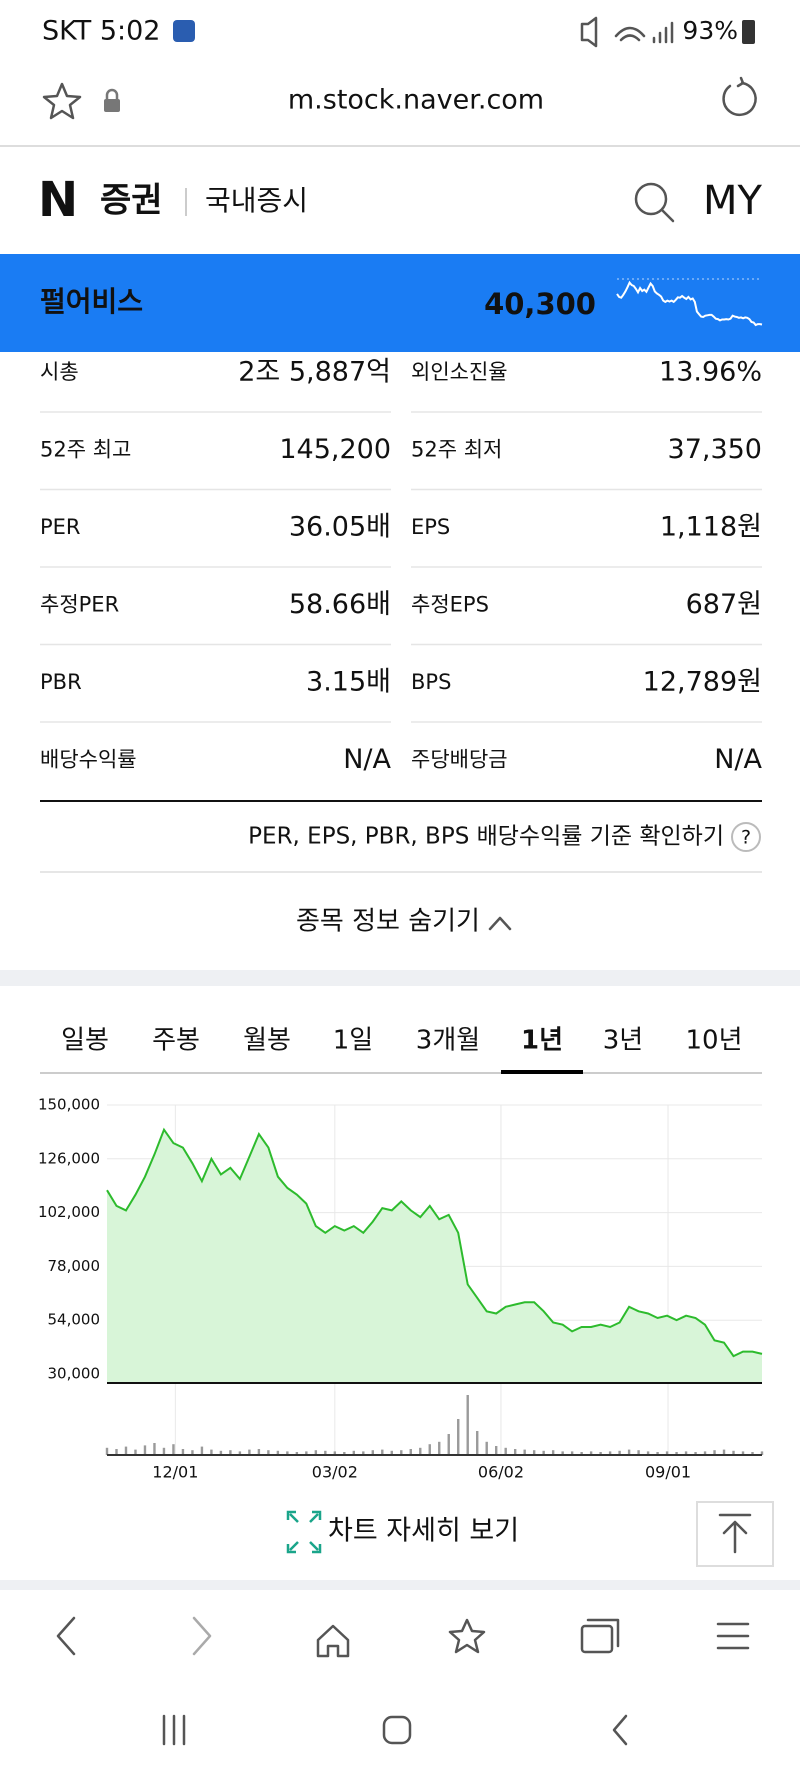  Describe the element at coordinates (69, 1212) in the screenshot. I see `y-tick-label: 102,000` at that location.